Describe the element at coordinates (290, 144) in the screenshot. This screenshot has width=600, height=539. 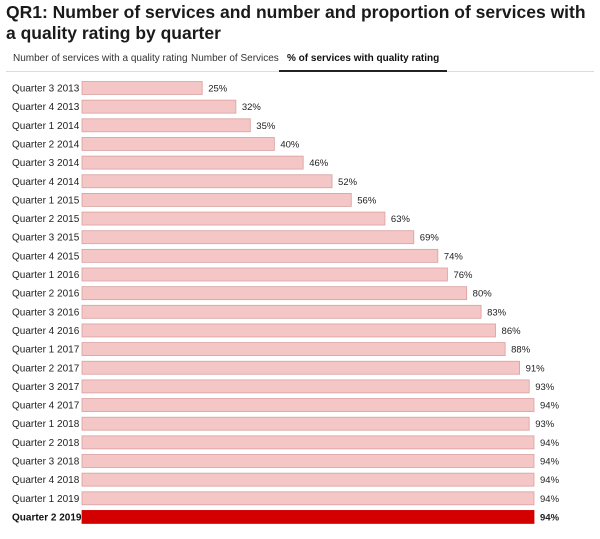
I see `value-label: 40%` at that location.